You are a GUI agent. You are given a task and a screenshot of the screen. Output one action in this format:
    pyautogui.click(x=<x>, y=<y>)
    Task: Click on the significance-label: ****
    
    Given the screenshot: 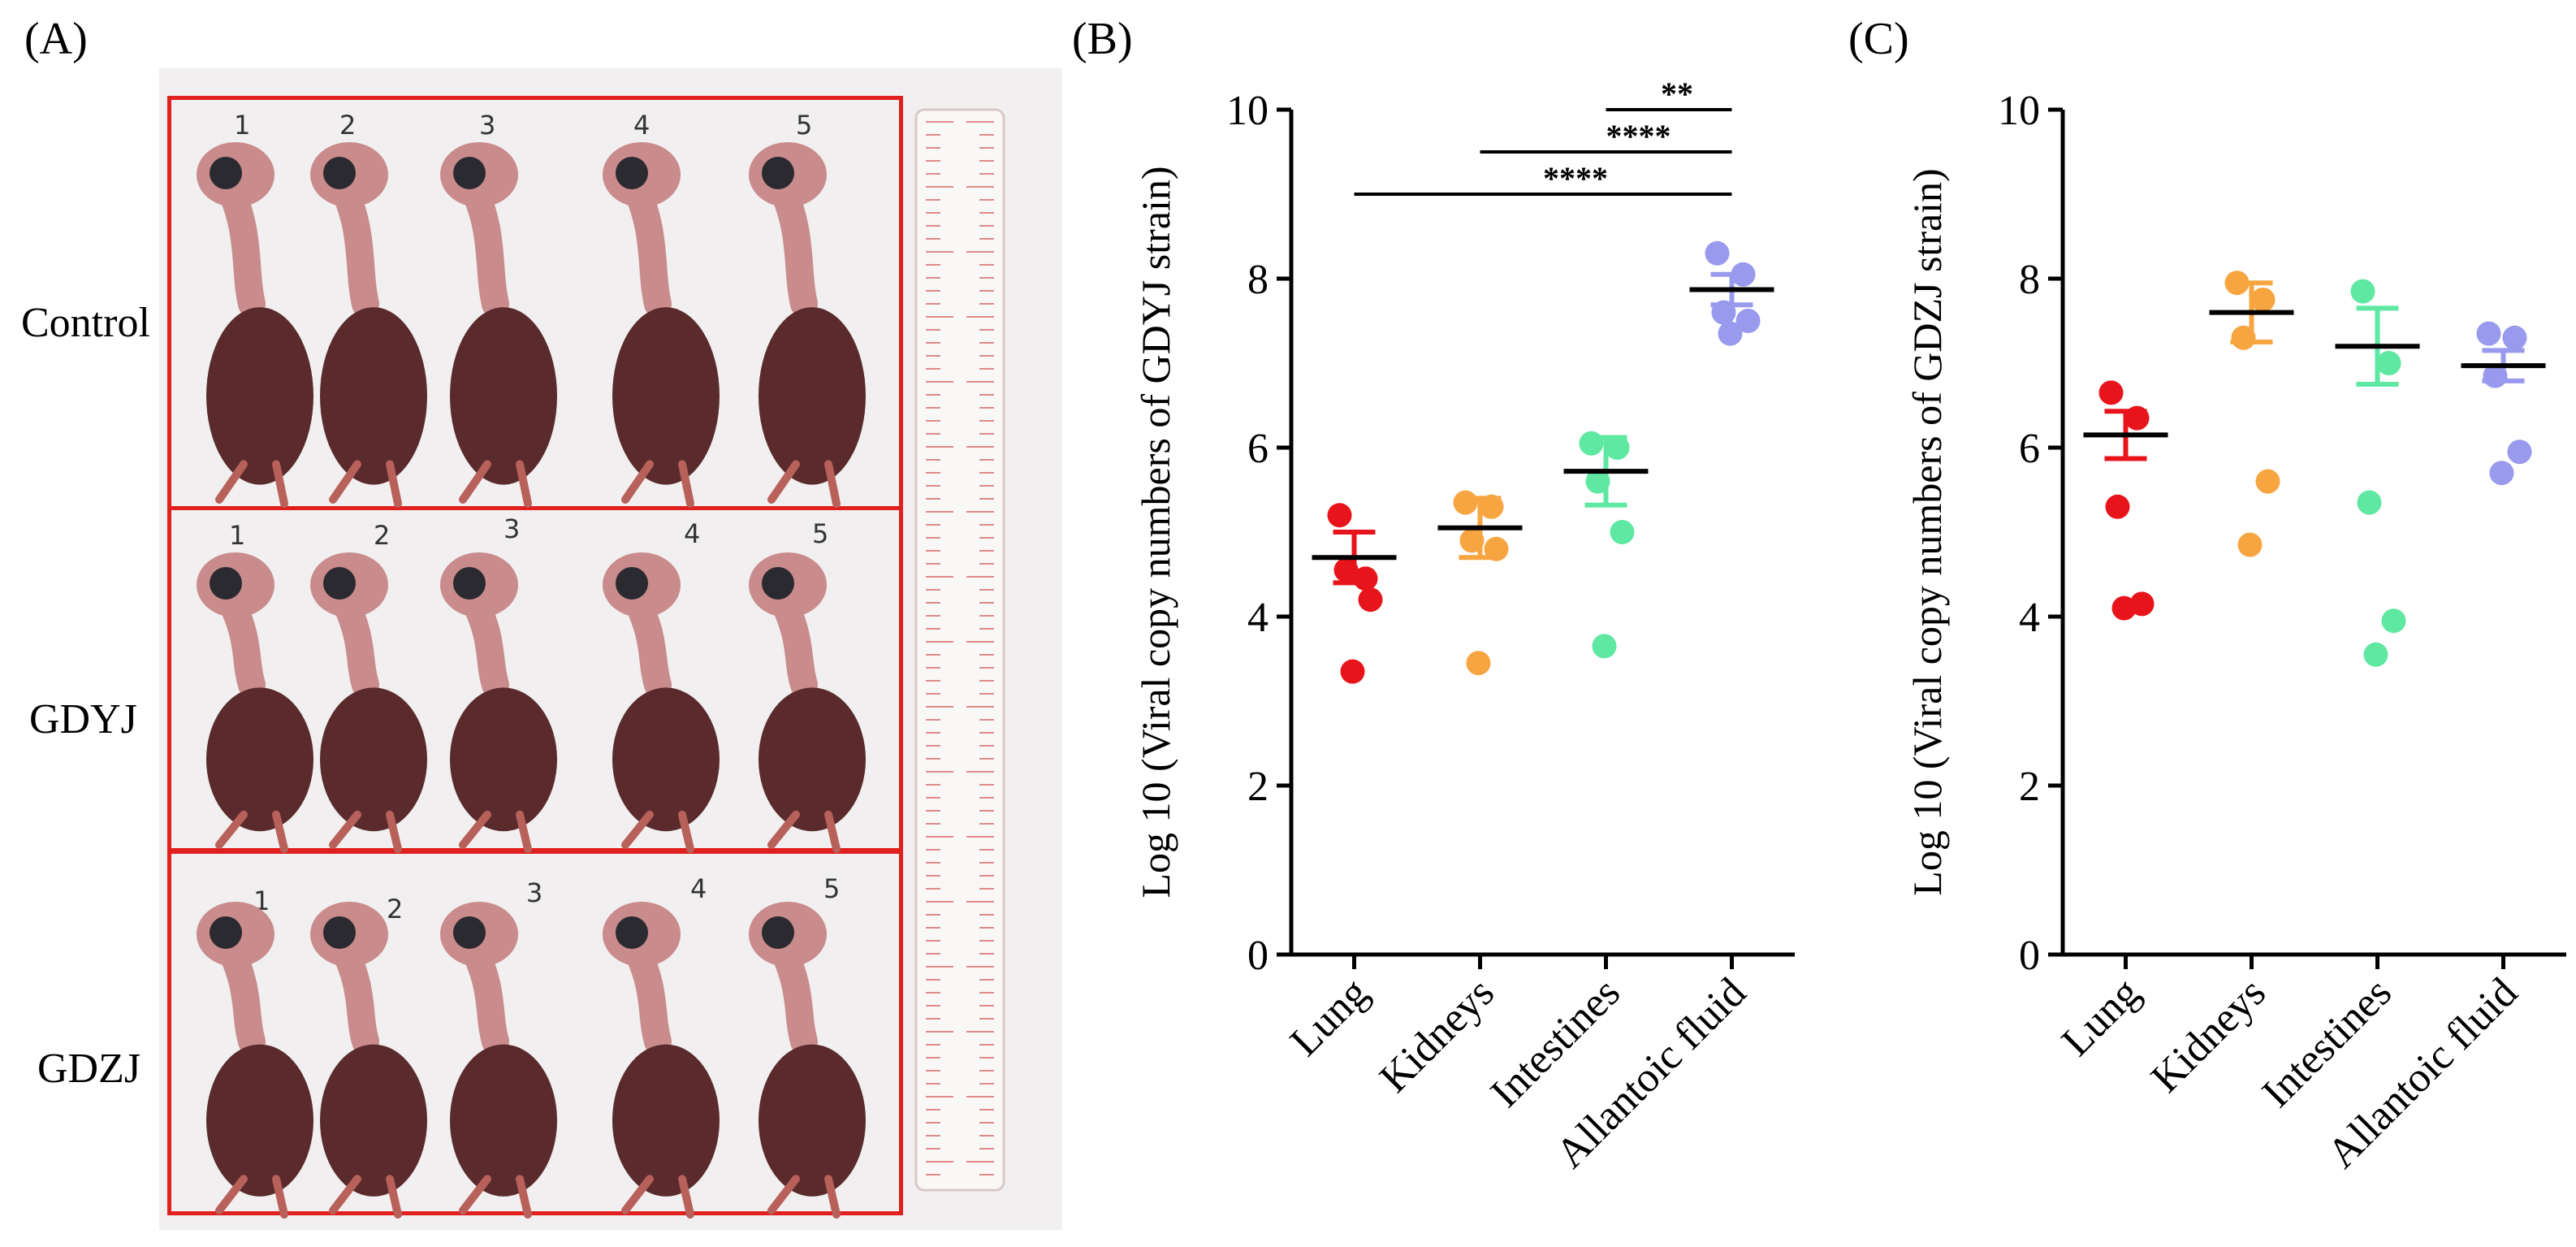 What is the action you would take?
    pyautogui.click(x=1576, y=178)
    